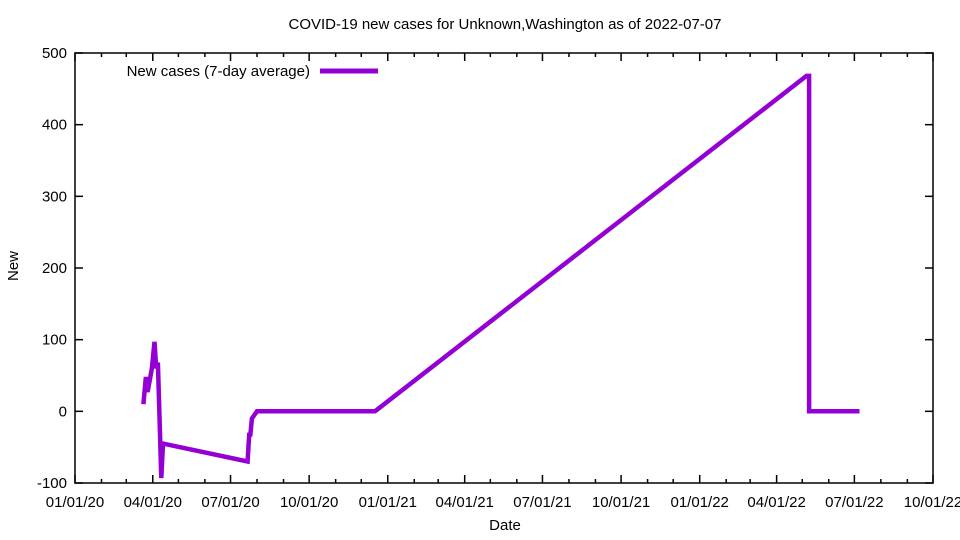 Image resolution: width=960 pixels, height=540 pixels. Describe the element at coordinates (52, 483) in the screenshot. I see `y-tick-label: -100` at that location.